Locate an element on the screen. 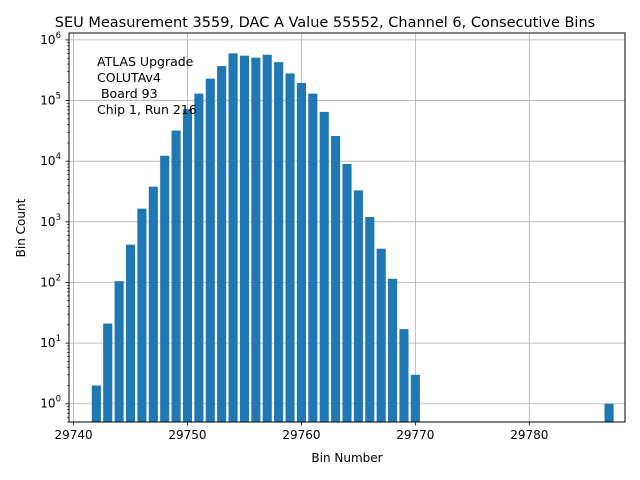  y-axis-ticks: 10⁰ 10¹ 10² 10³ 10⁴ 10⁵ 10⁶ is located at coordinates (54, 227).